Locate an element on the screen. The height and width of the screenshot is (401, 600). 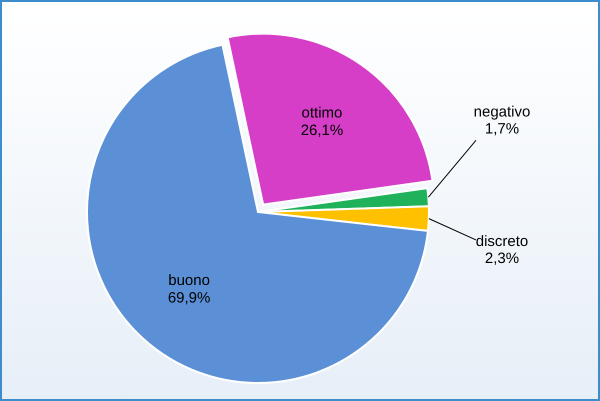
data-label: 1,7% is located at coordinates (502, 129).